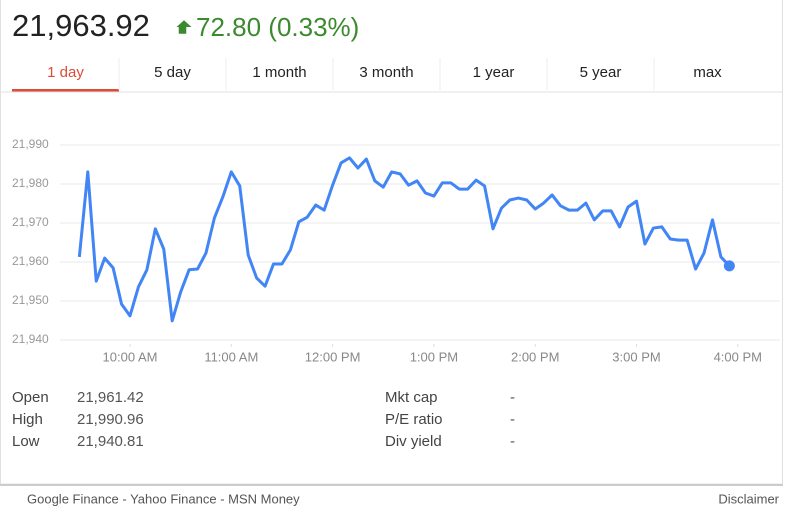 This screenshot has height=513, width=795. Describe the element at coordinates (411, 397) in the screenshot. I see `stat-label: Mkt cap` at that location.